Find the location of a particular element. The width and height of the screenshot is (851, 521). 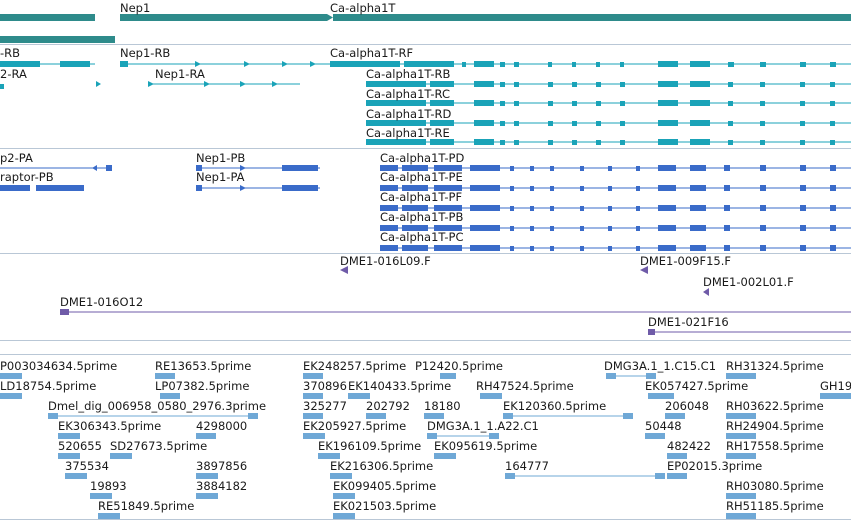

est-label: 50448 is located at coordinates (663, 426).